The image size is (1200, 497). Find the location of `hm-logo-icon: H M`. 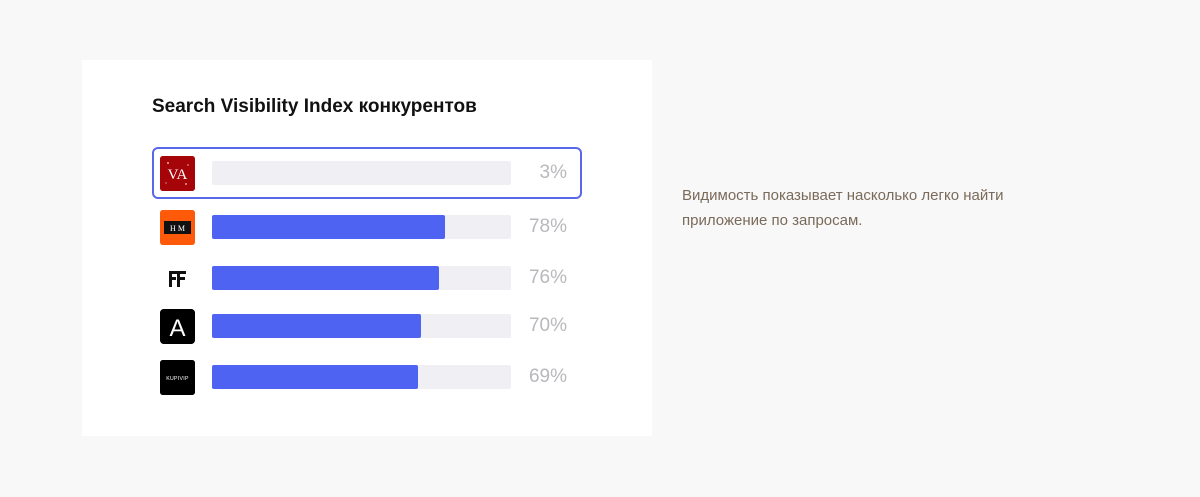

hm-logo-icon: H M is located at coordinates (177, 227).